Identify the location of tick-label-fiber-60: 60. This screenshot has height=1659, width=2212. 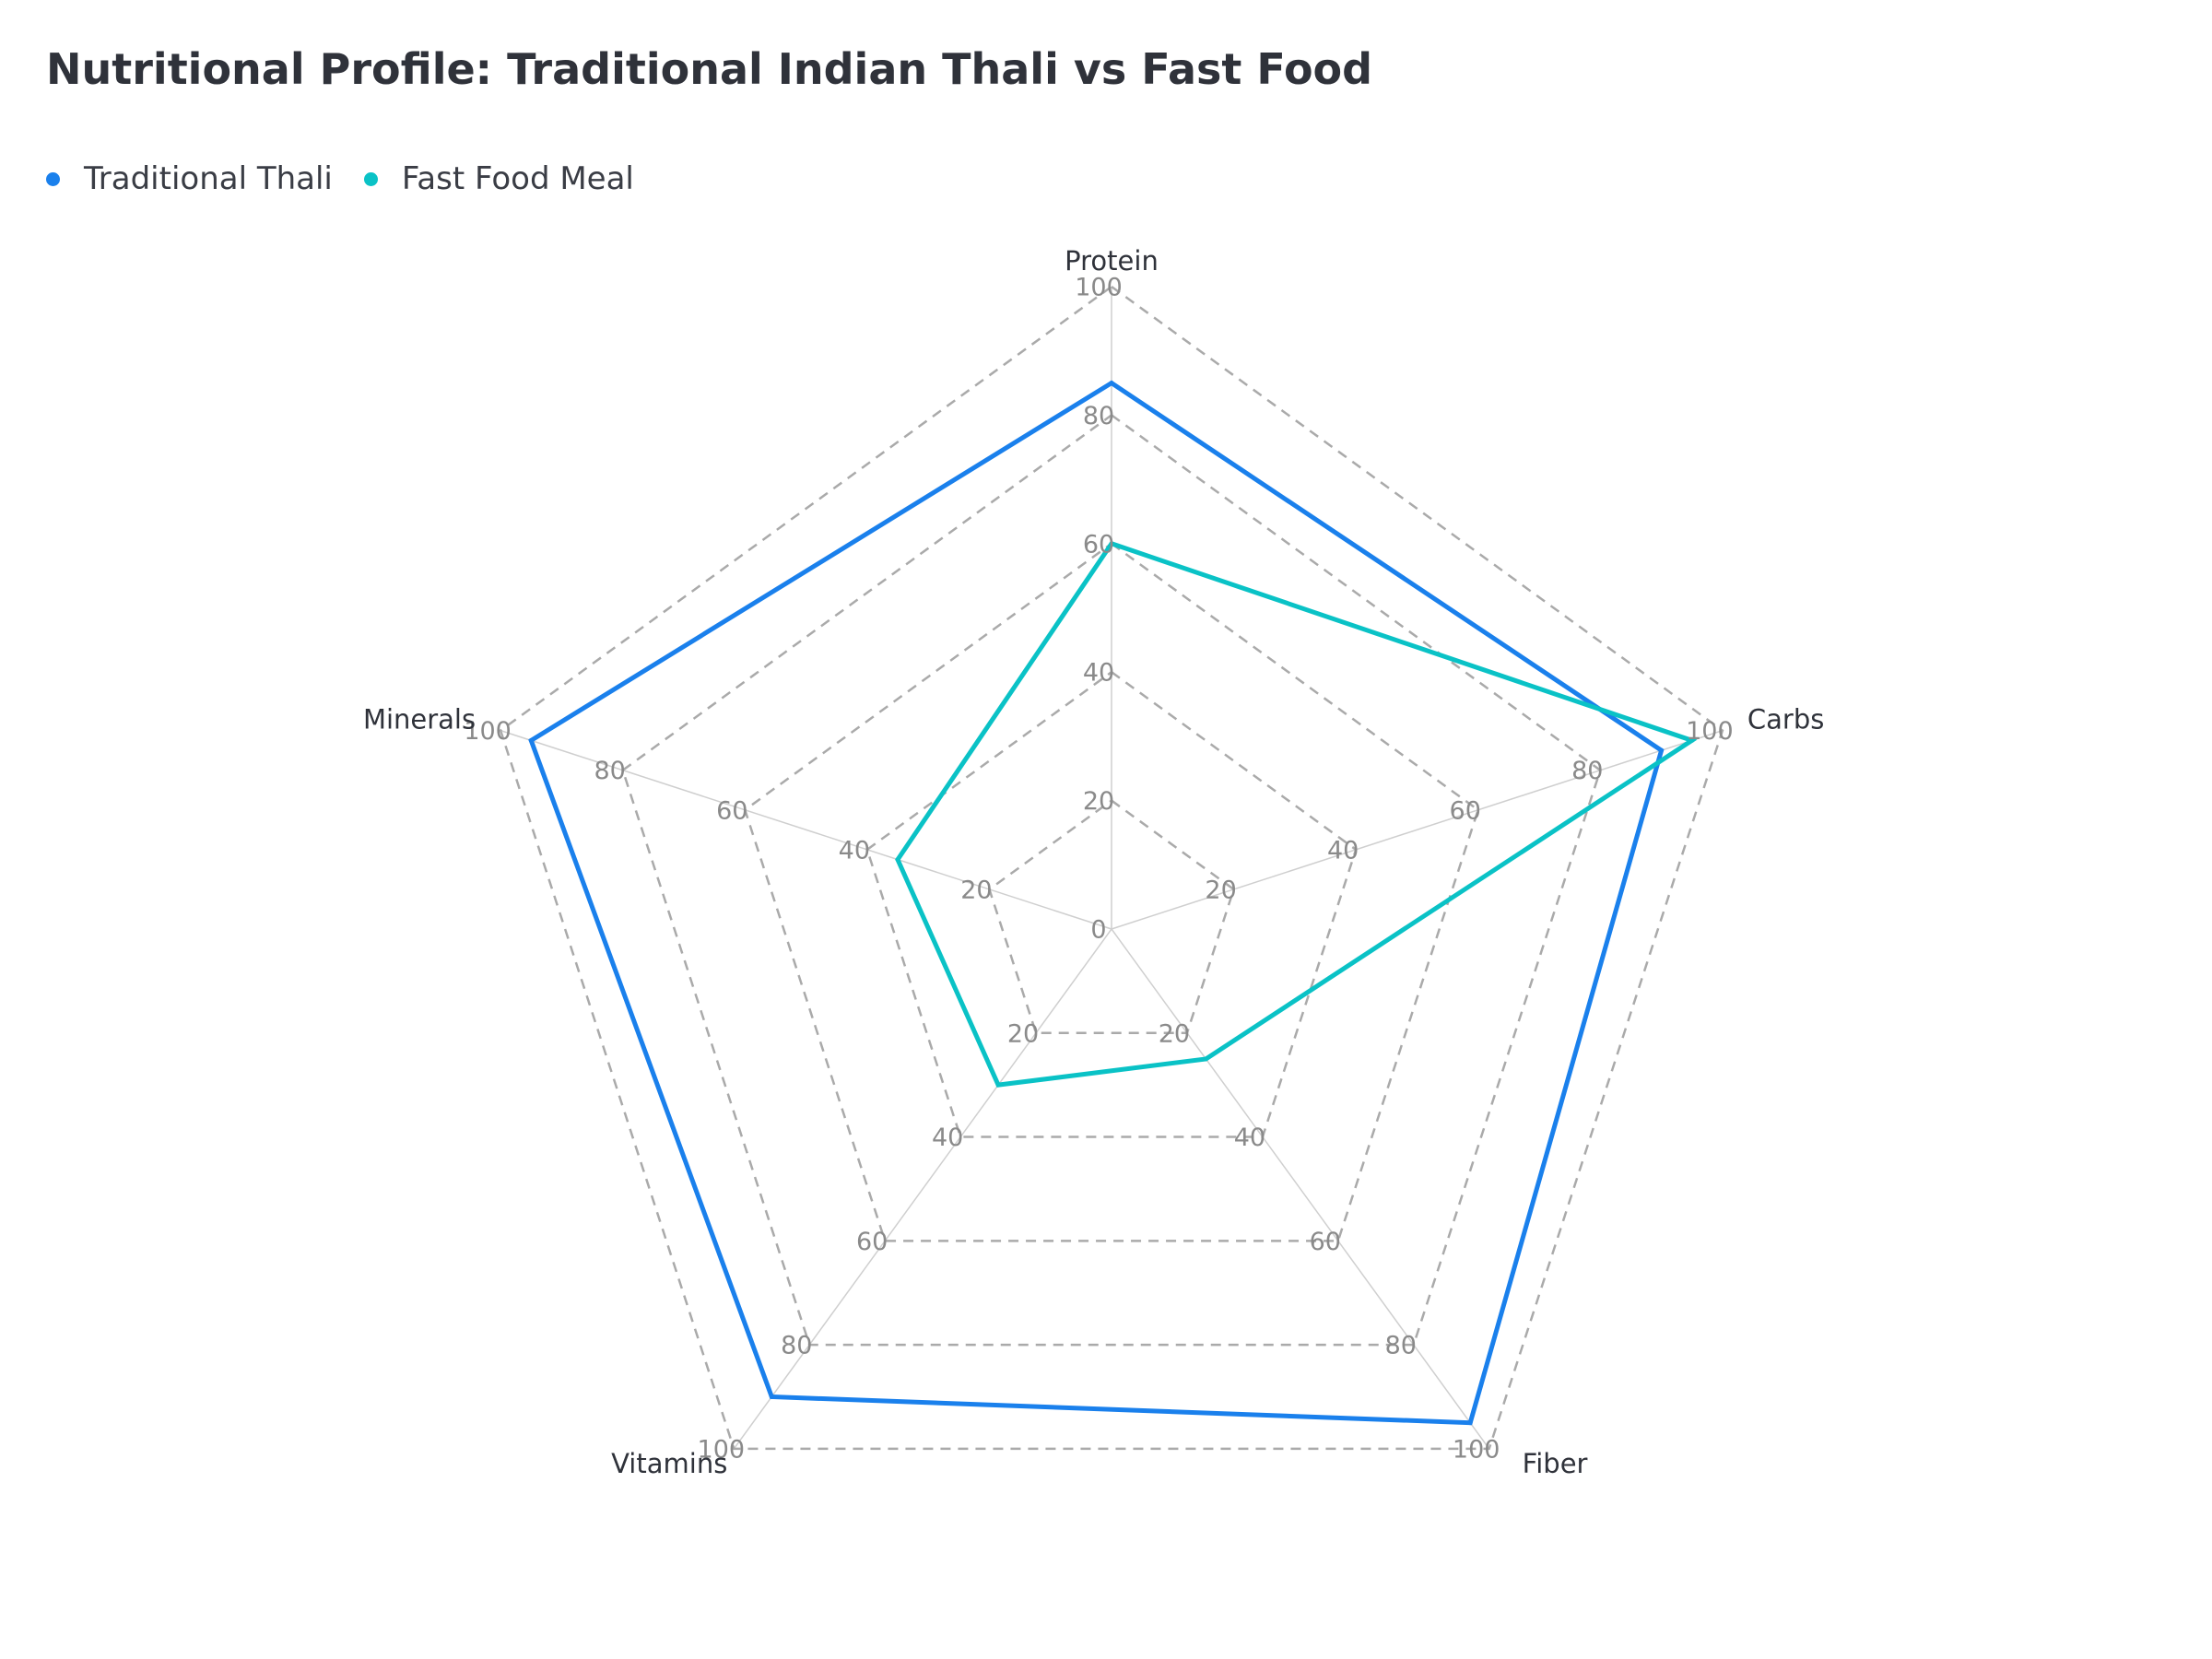
(1325, 1242).